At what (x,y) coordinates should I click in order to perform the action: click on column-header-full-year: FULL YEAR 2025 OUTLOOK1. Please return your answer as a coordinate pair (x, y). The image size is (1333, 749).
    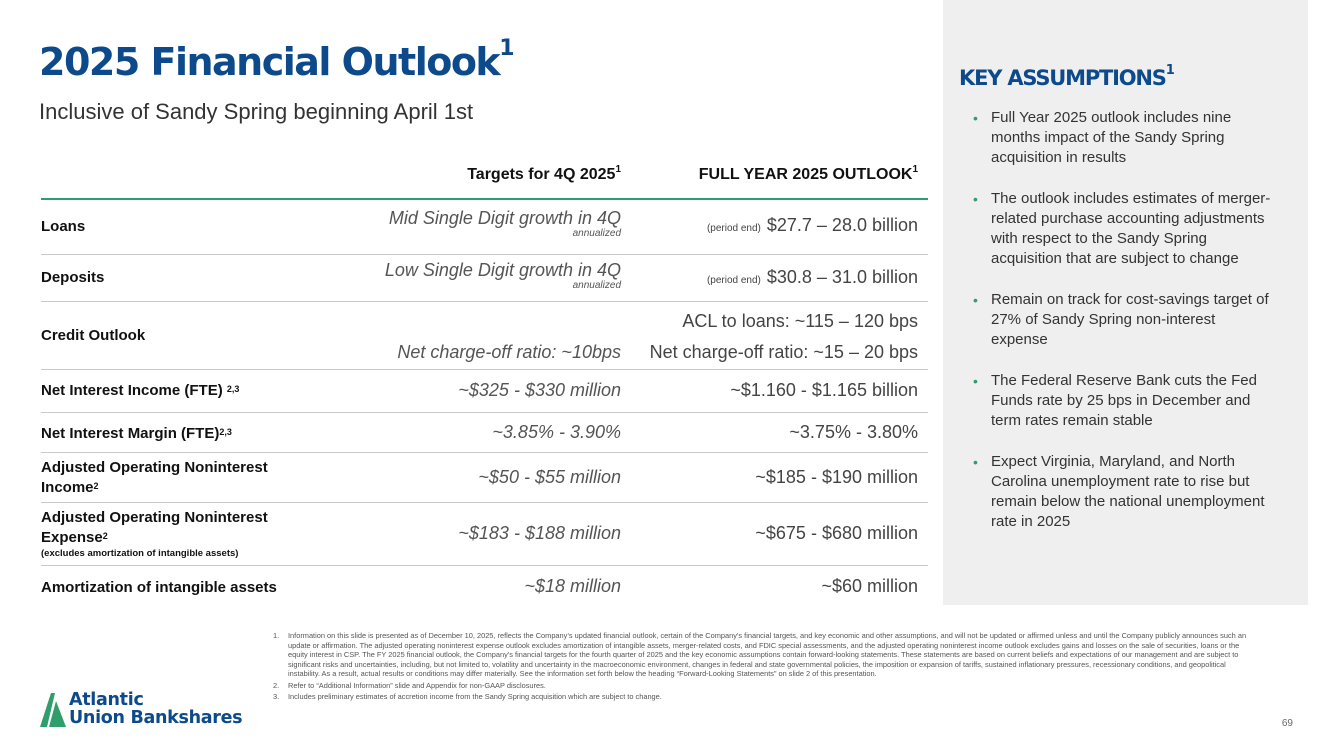
    Looking at the image, I should click on (808, 173).